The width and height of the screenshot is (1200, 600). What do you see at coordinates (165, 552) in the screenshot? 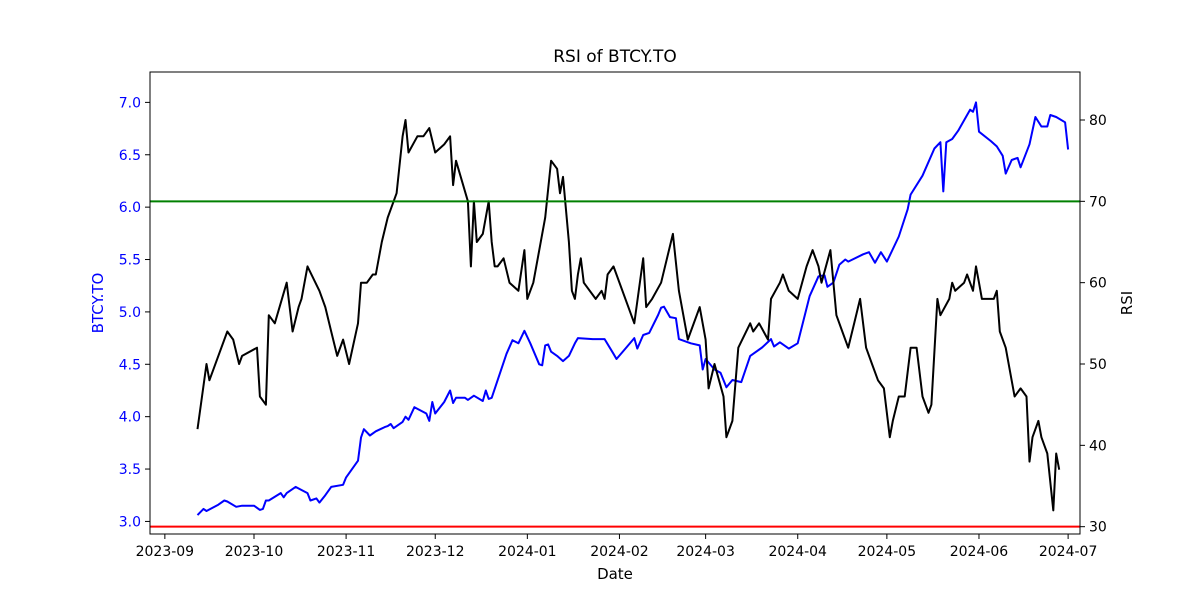
I see `x-tick-label: 2023-09` at bounding box center [165, 552].